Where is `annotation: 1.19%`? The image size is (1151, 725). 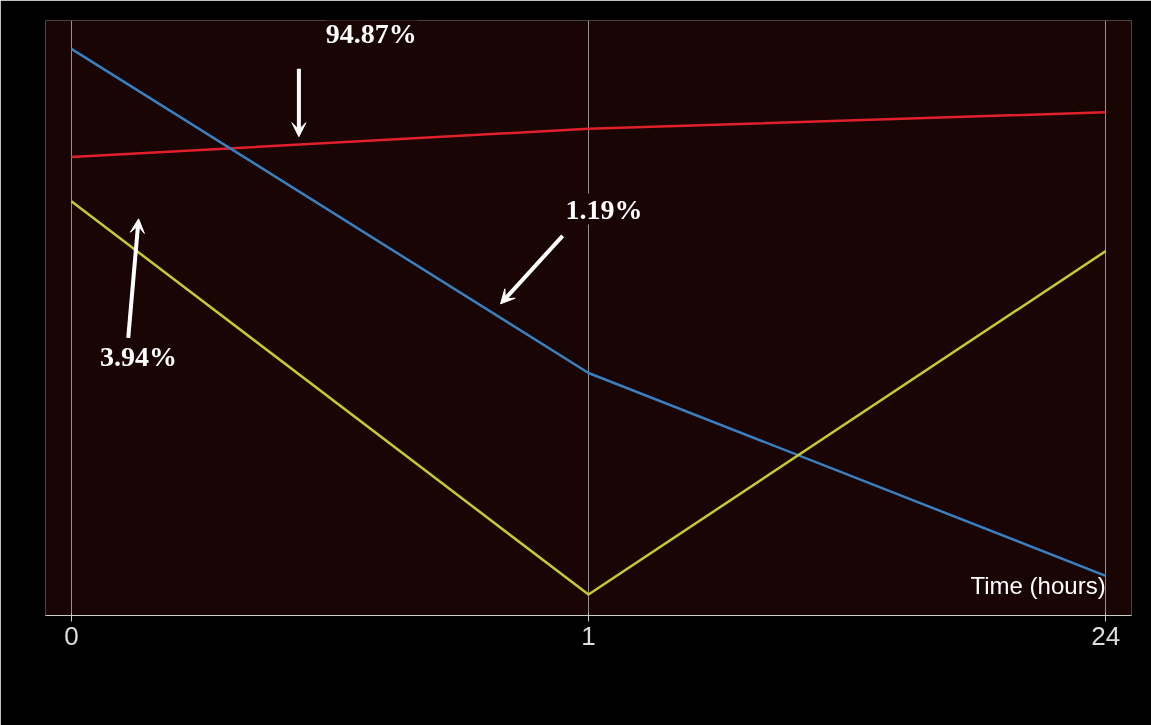
annotation: 1.19% is located at coordinates (604, 209).